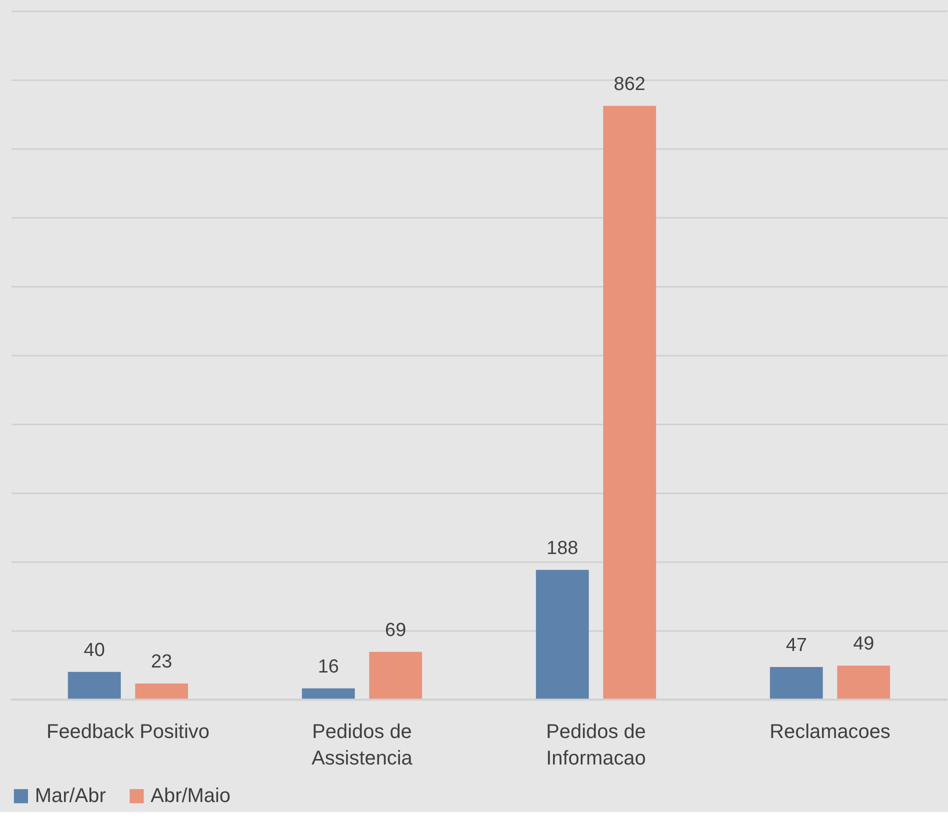  Describe the element at coordinates (830, 731) in the screenshot. I see `x-tick-label: Reclamacoes` at that location.